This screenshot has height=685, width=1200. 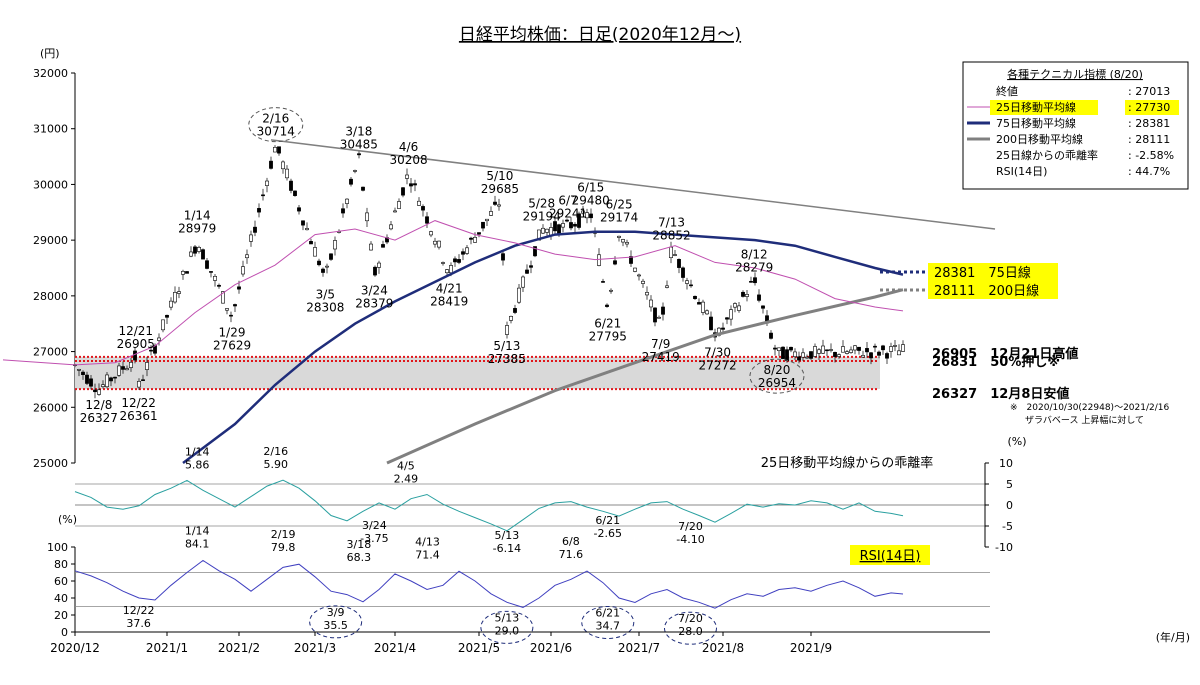 I want to click on level-label: 26831 50%押し※, so click(x=996, y=362).